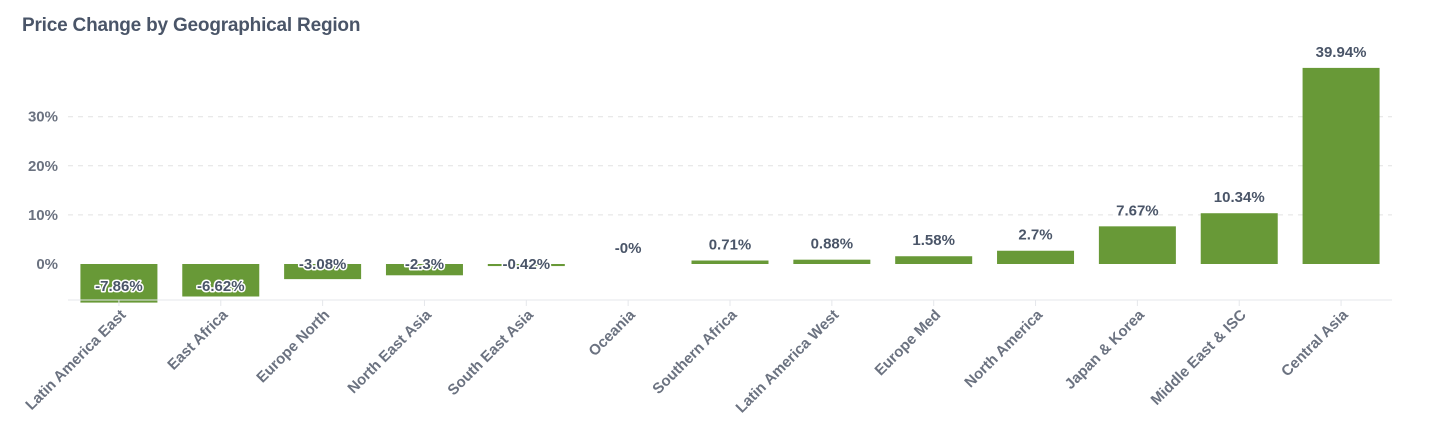  Describe the element at coordinates (933, 240) in the screenshot. I see `data-label: 1.58%` at that location.